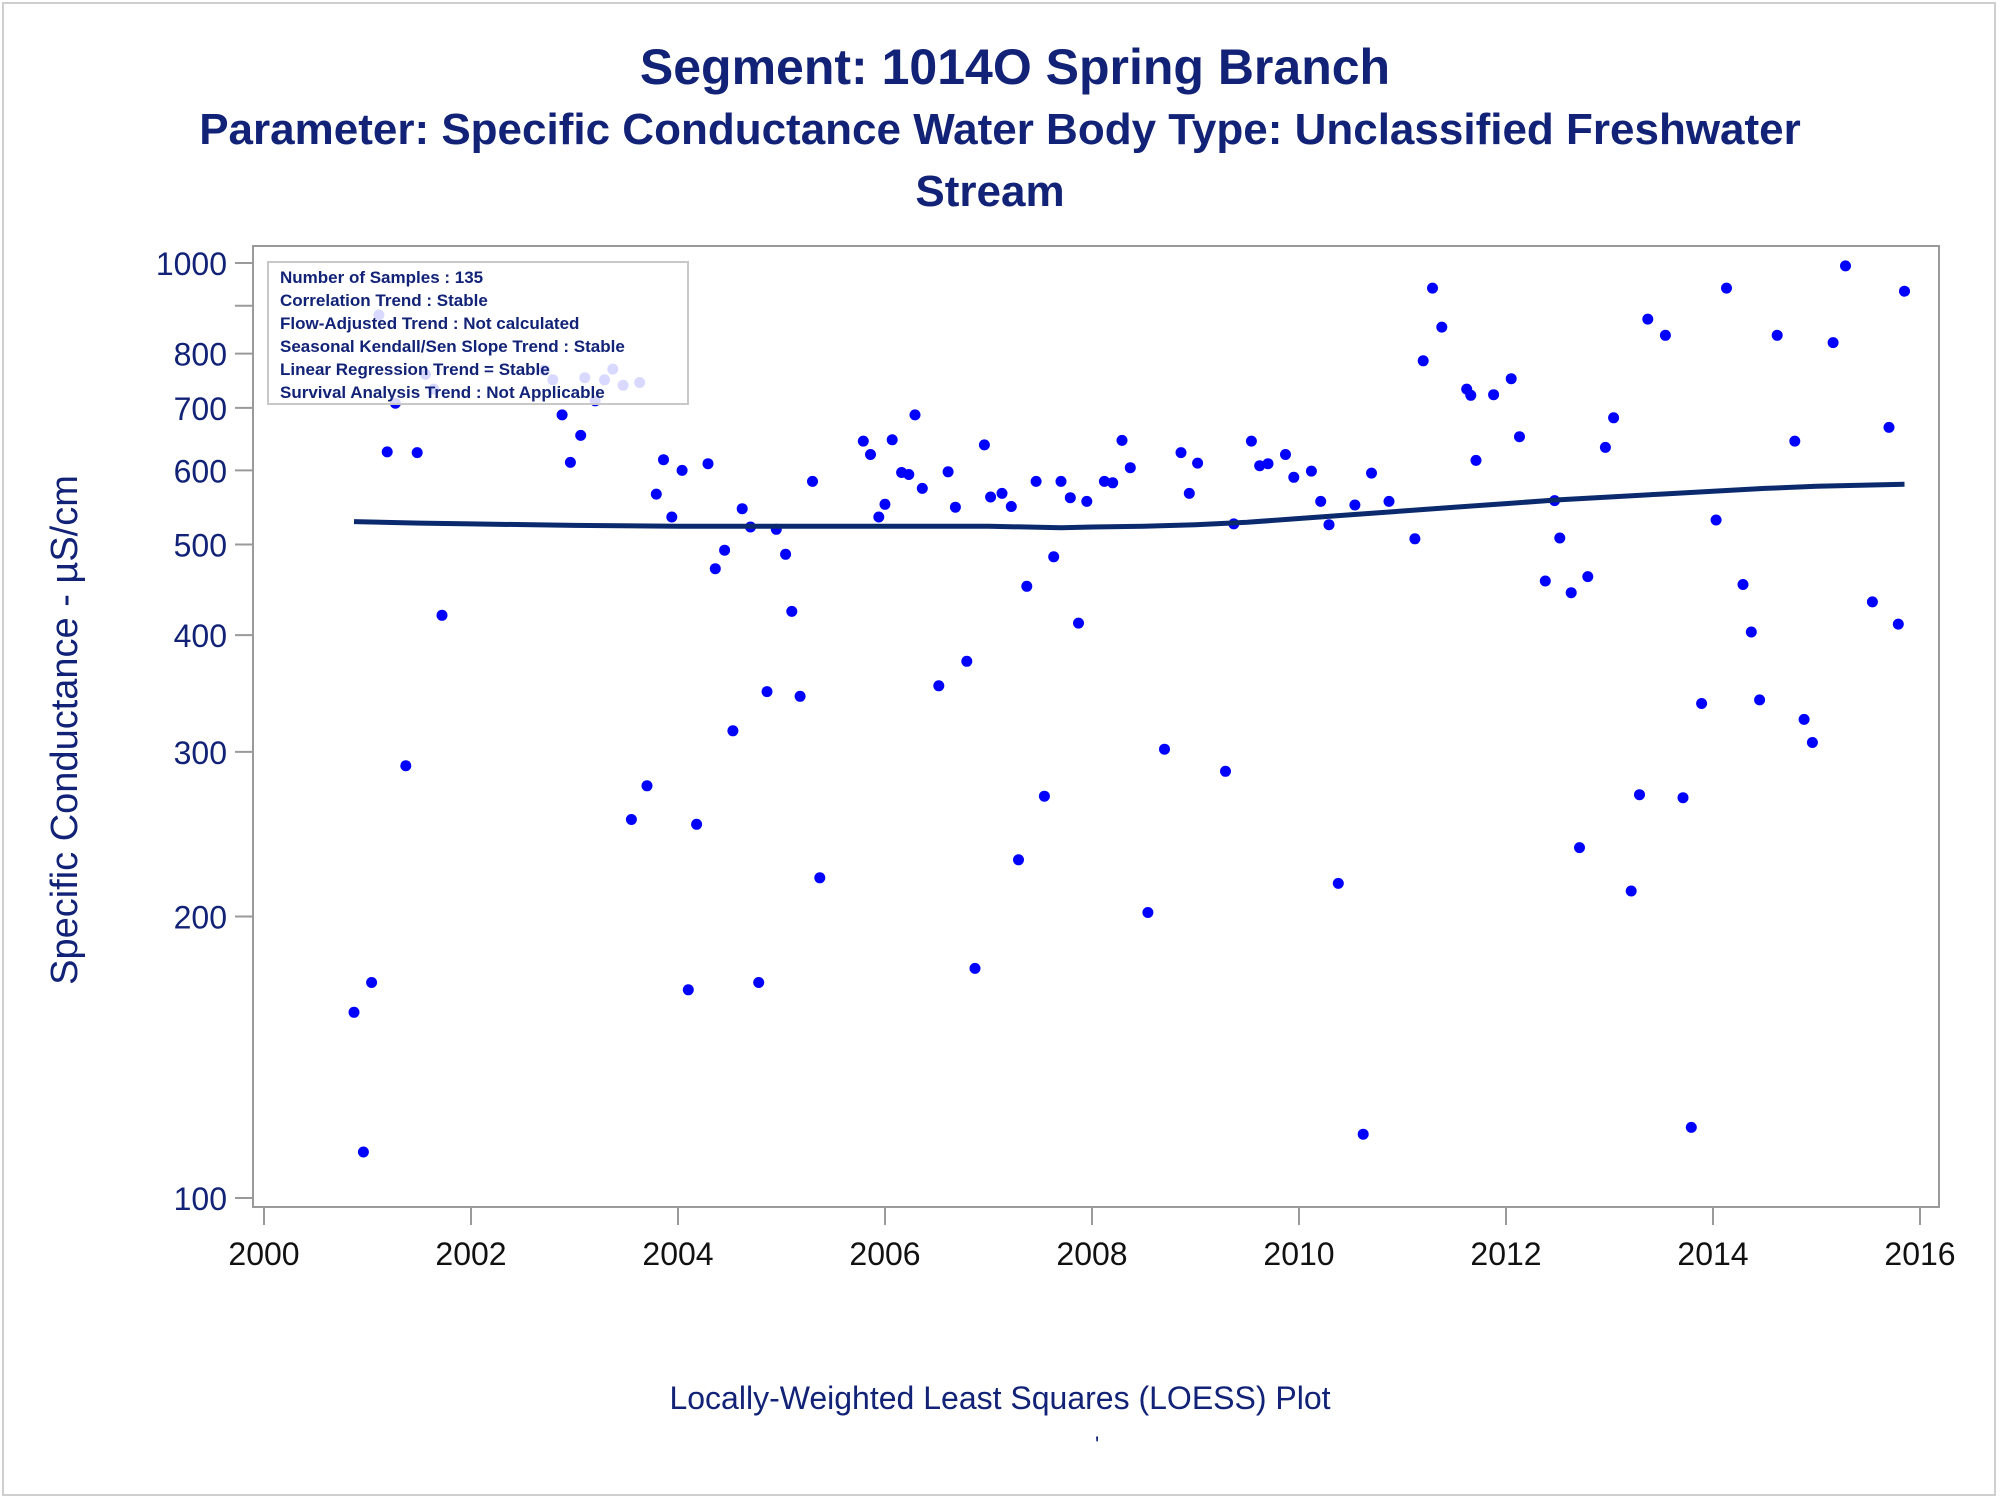 The height and width of the screenshot is (1500, 2000). What do you see at coordinates (200, 753) in the screenshot?
I see `y-tick-label: 300` at bounding box center [200, 753].